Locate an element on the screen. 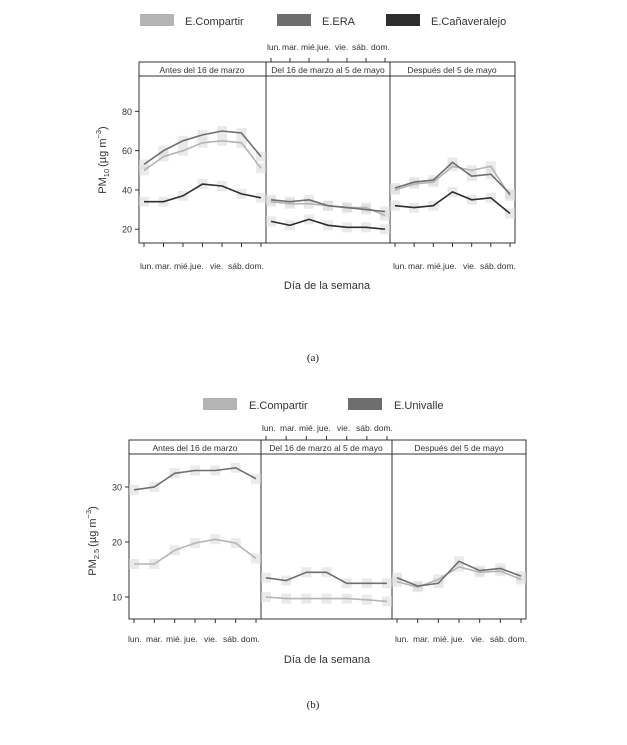 The height and width of the screenshot is (745, 627). series-line-b-E.Univalle-p2 is located at coordinates (459, 573).